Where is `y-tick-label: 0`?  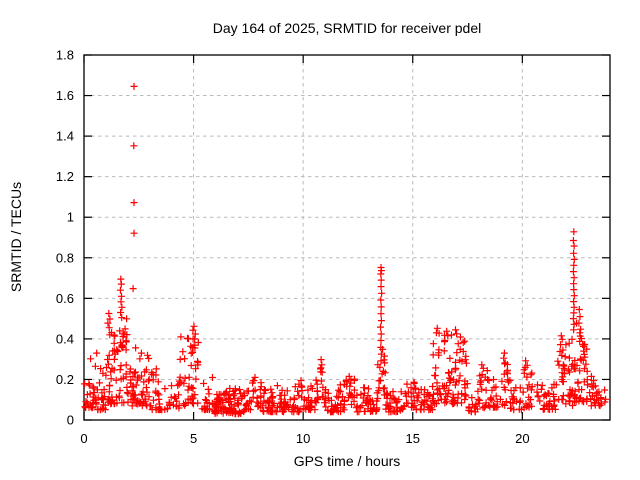 y-tick-label: 0 is located at coordinates (70, 420).